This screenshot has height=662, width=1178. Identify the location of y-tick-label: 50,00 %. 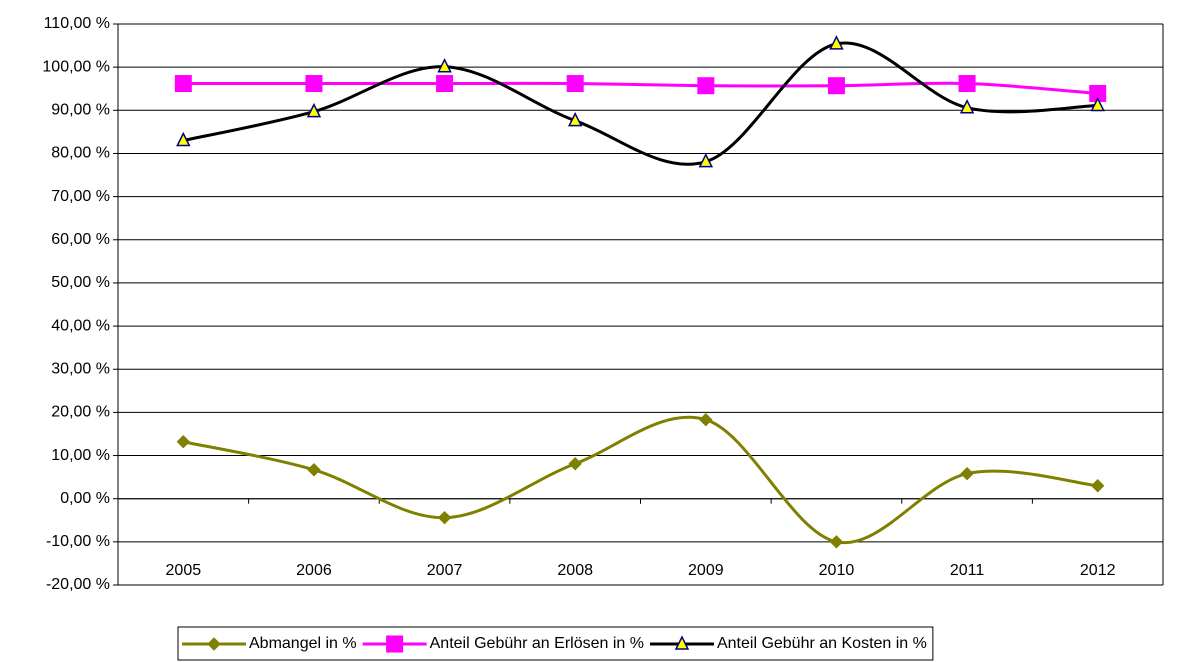
(80, 282).